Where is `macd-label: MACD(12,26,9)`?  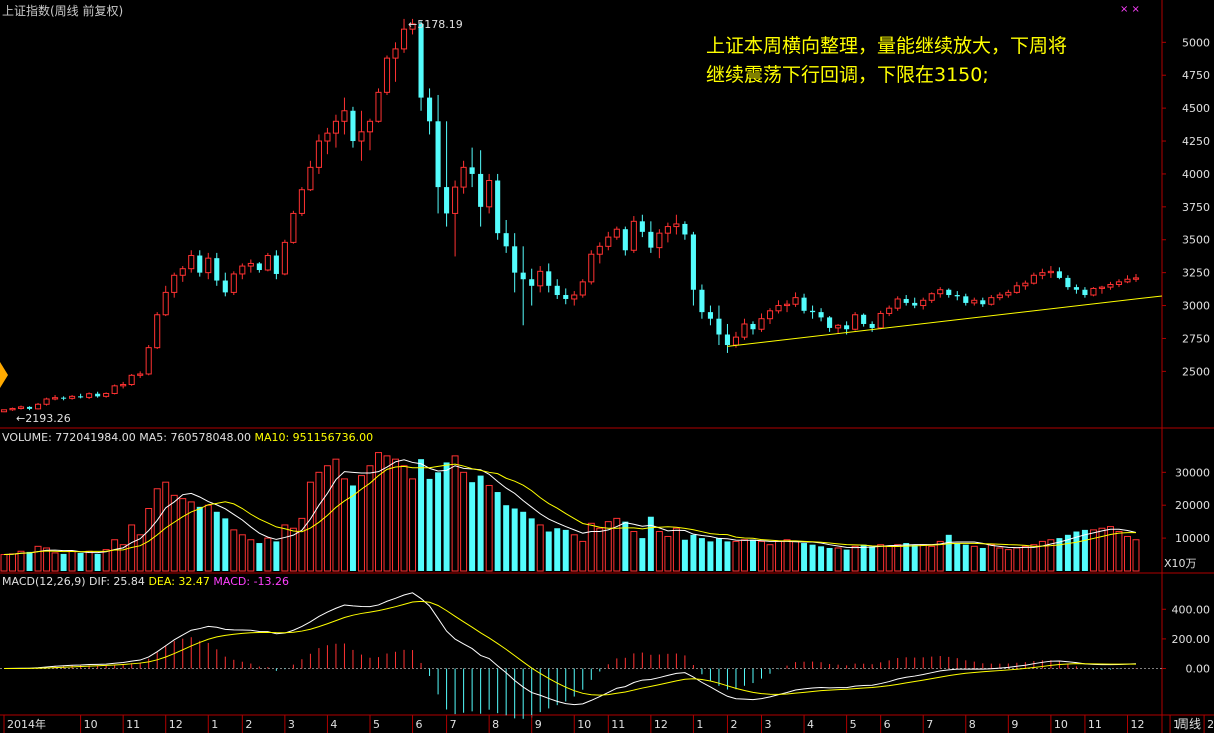 macd-label: MACD(12,26,9) is located at coordinates (44, 581).